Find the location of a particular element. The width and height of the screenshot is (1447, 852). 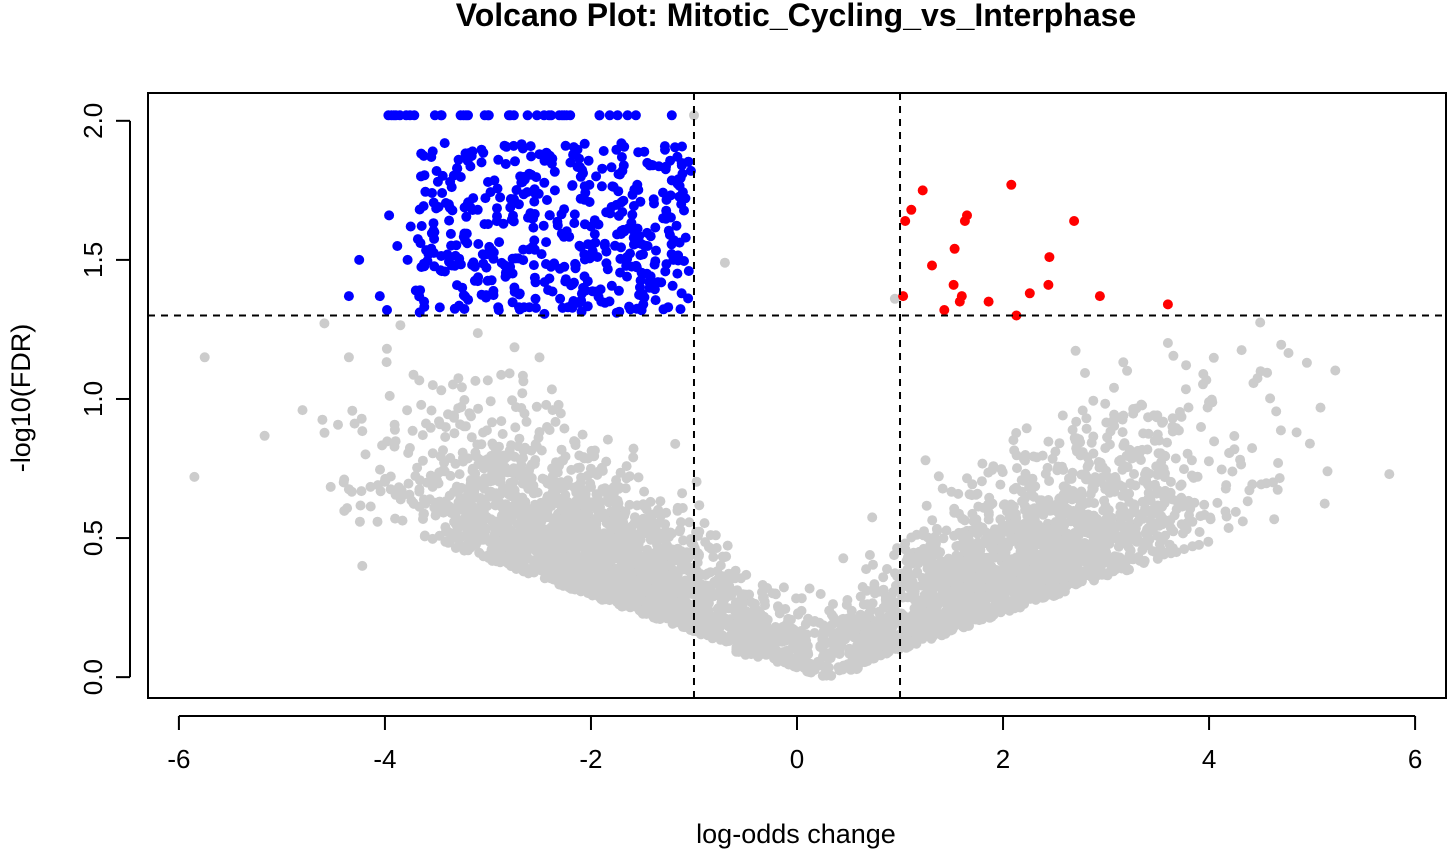

x-tick-label: -2 is located at coordinates (590, 759).